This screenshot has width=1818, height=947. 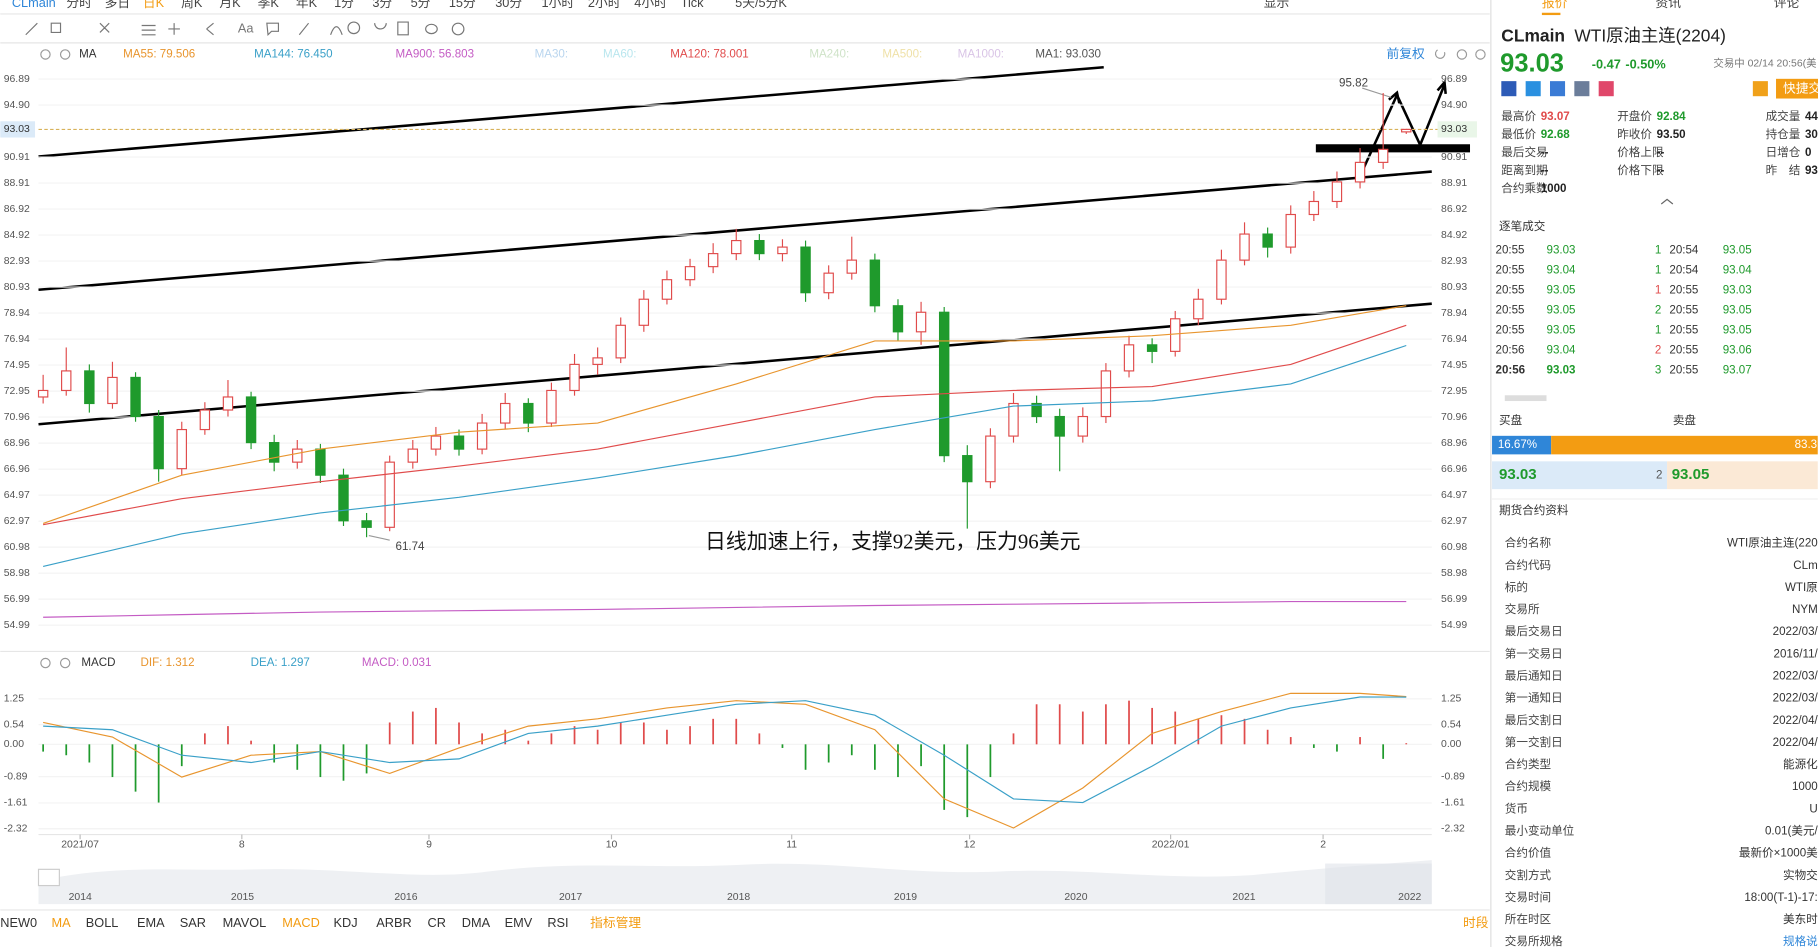 I want to click on period-tab: 1分, so click(x=344, y=5).